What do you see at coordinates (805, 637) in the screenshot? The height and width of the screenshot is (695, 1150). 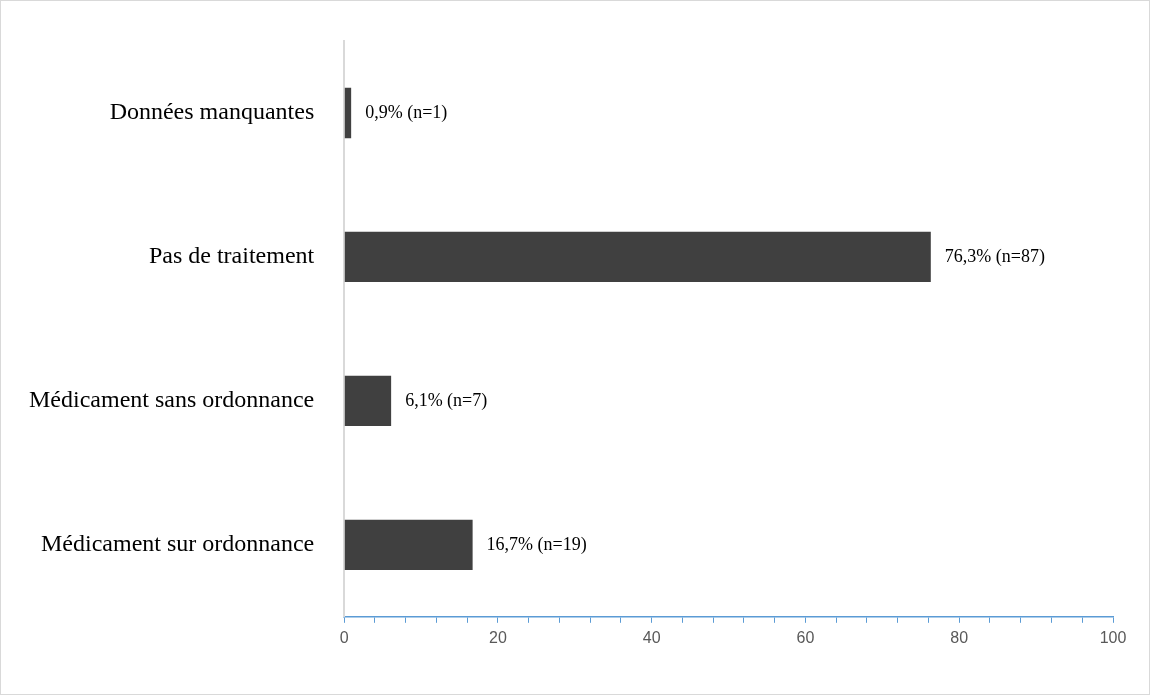 I see `x-tick-label: 60` at bounding box center [805, 637].